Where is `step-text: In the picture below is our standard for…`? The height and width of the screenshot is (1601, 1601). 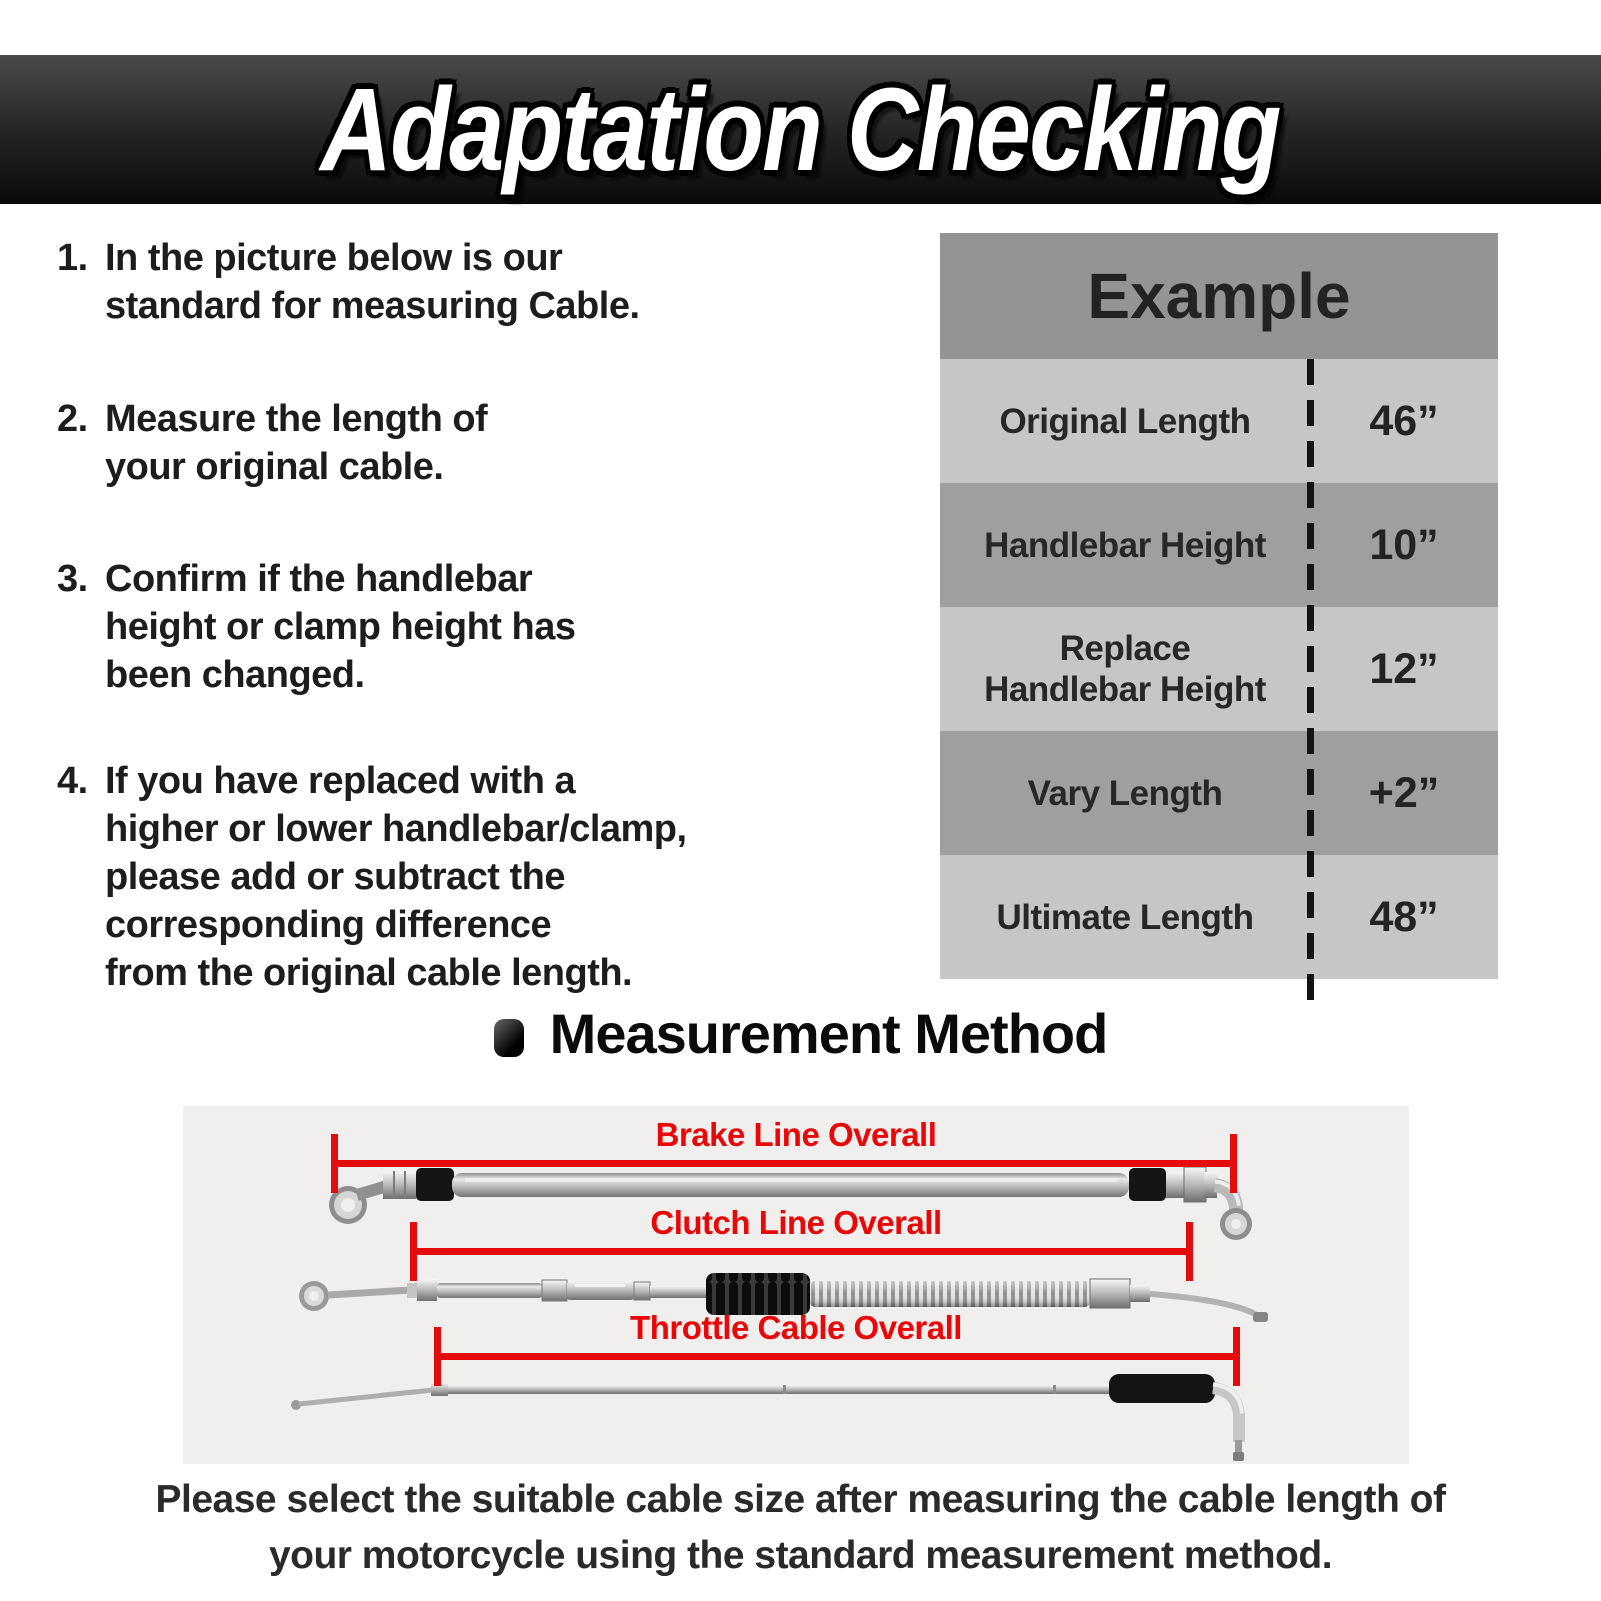
step-text: In the picture below is our standard for… is located at coordinates (372, 282).